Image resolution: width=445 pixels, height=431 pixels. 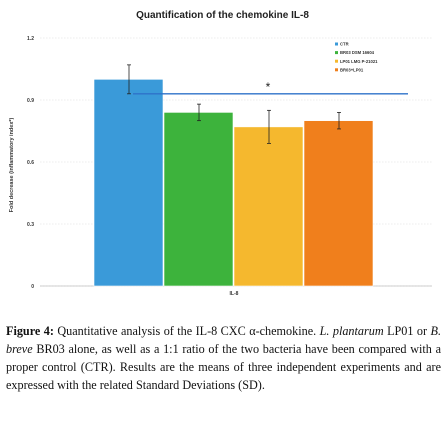 I want to click on caption-text-3: LP01 or, so click(x=407, y=331).